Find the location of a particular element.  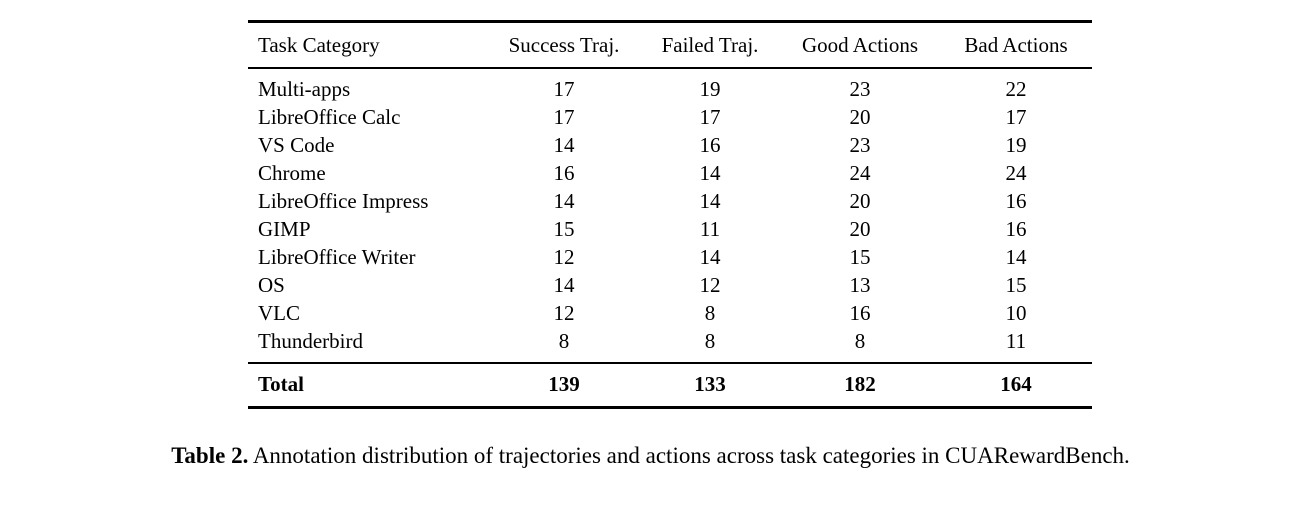

cell-success: 15 is located at coordinates (564, 229).